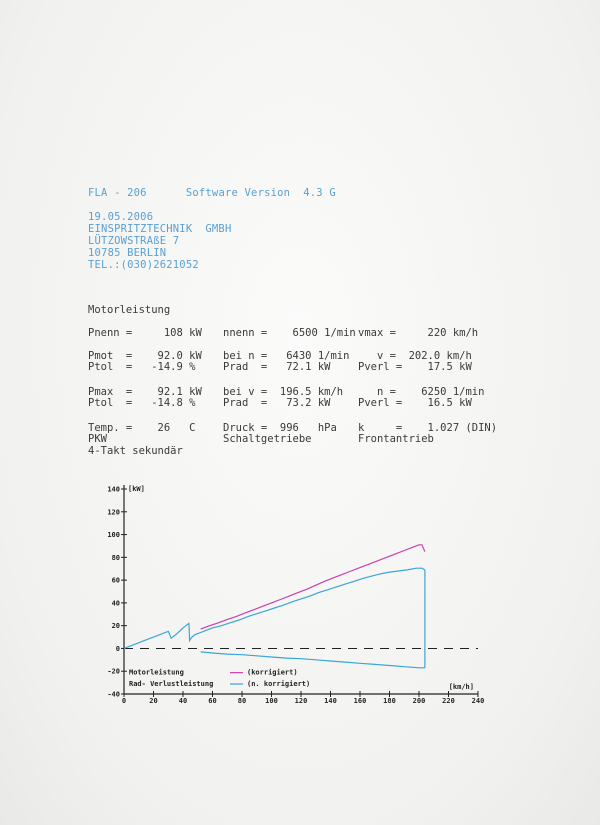 Image resolution: width=600 pixels, height=825 pixels. I want to click on motor-power: Pmot = 92.0 kW, so click(145, 356).